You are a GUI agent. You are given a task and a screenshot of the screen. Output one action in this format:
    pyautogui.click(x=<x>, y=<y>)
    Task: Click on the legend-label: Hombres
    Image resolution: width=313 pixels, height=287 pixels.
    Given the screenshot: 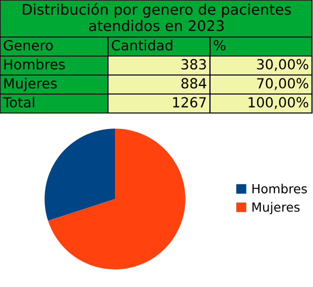 What is the action you would take?
    pyautogui.click(x=279, y=189)
    